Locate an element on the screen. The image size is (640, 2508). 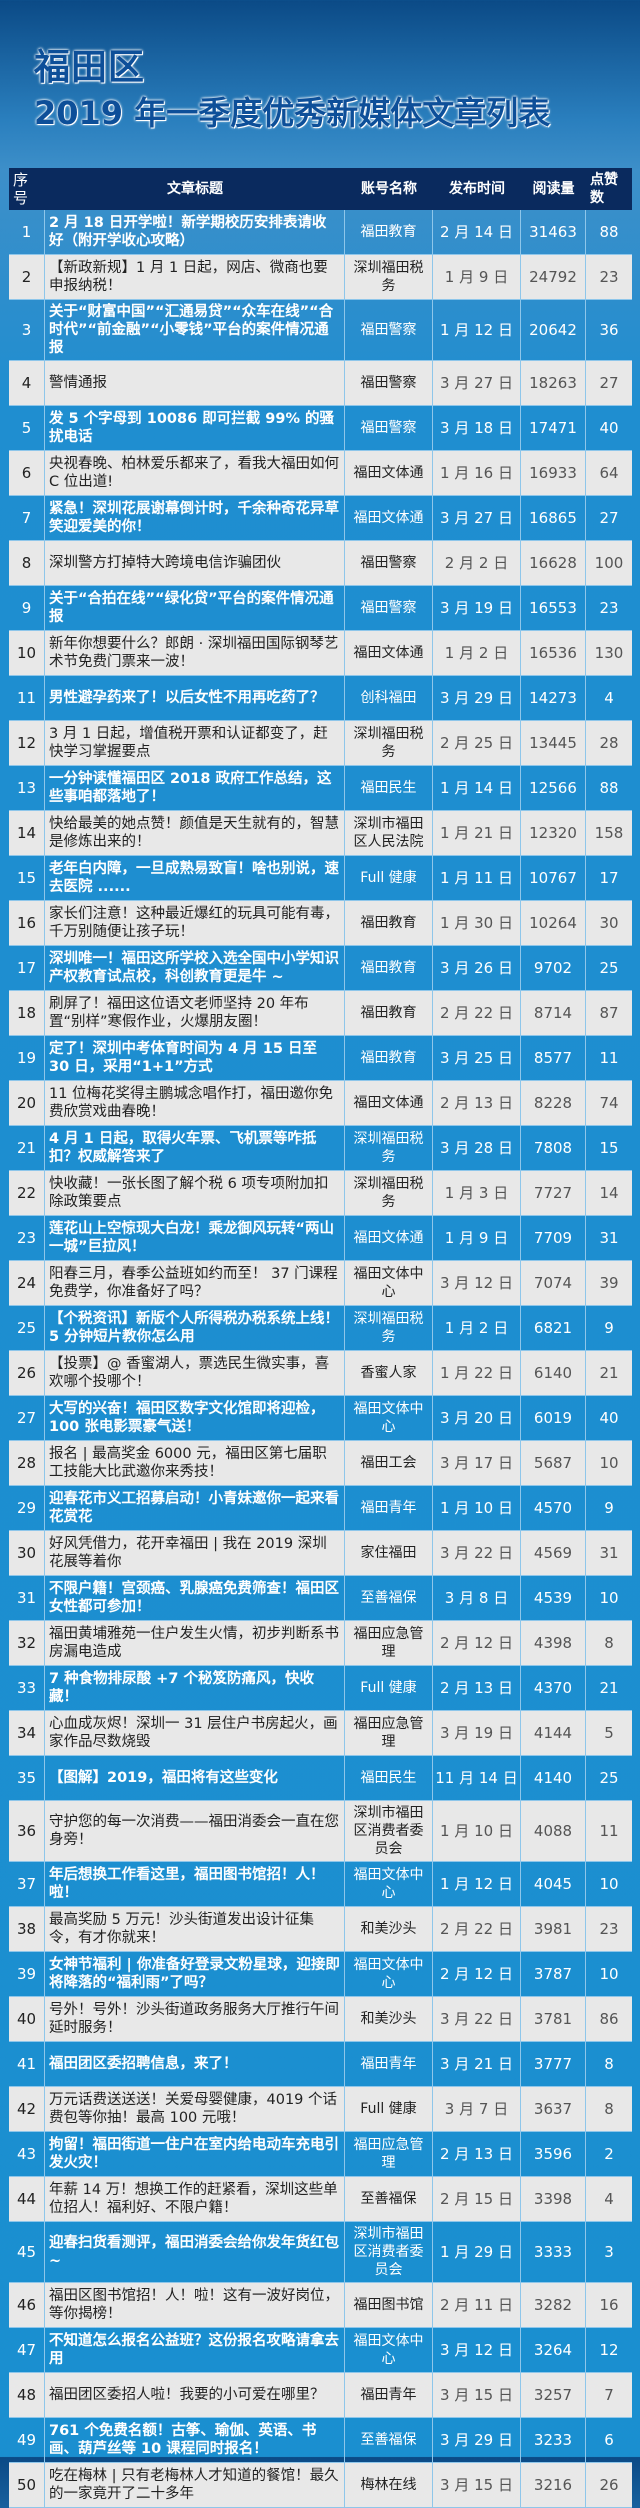
article-title: 家长们注意！这种最近爆红的玩具可能有毒，千万别随便让孩子玩！ is located at coordinates (195, 923).